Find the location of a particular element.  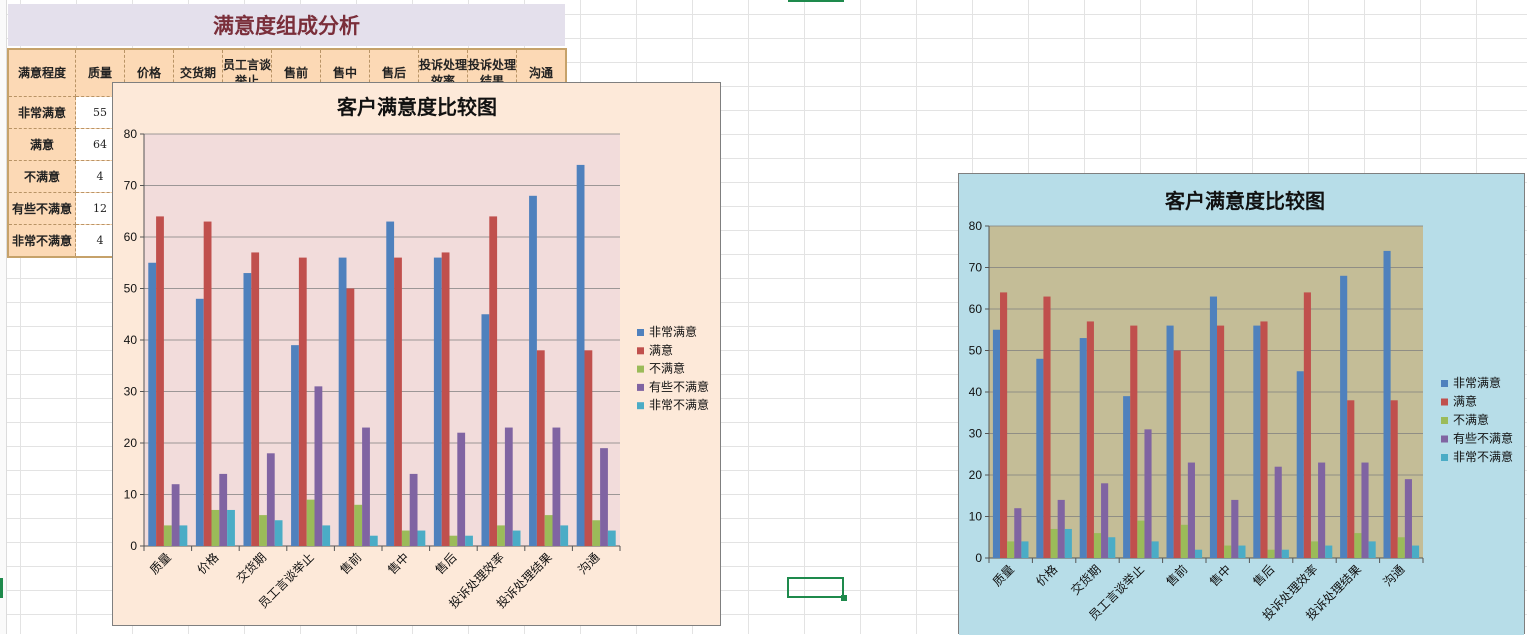

selected-cell is located at coordinates (815, 587).